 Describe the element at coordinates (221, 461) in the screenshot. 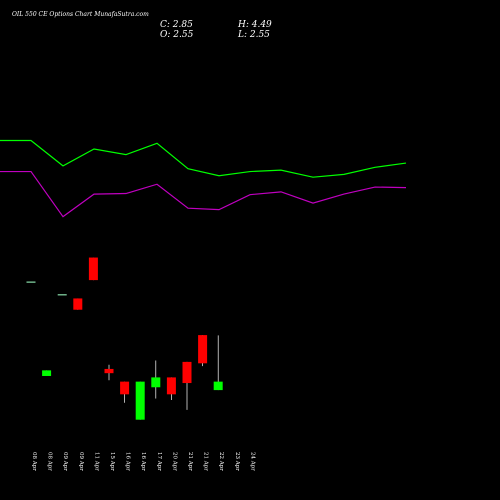

I see `x-tick-label: 22 Apr` at that location.